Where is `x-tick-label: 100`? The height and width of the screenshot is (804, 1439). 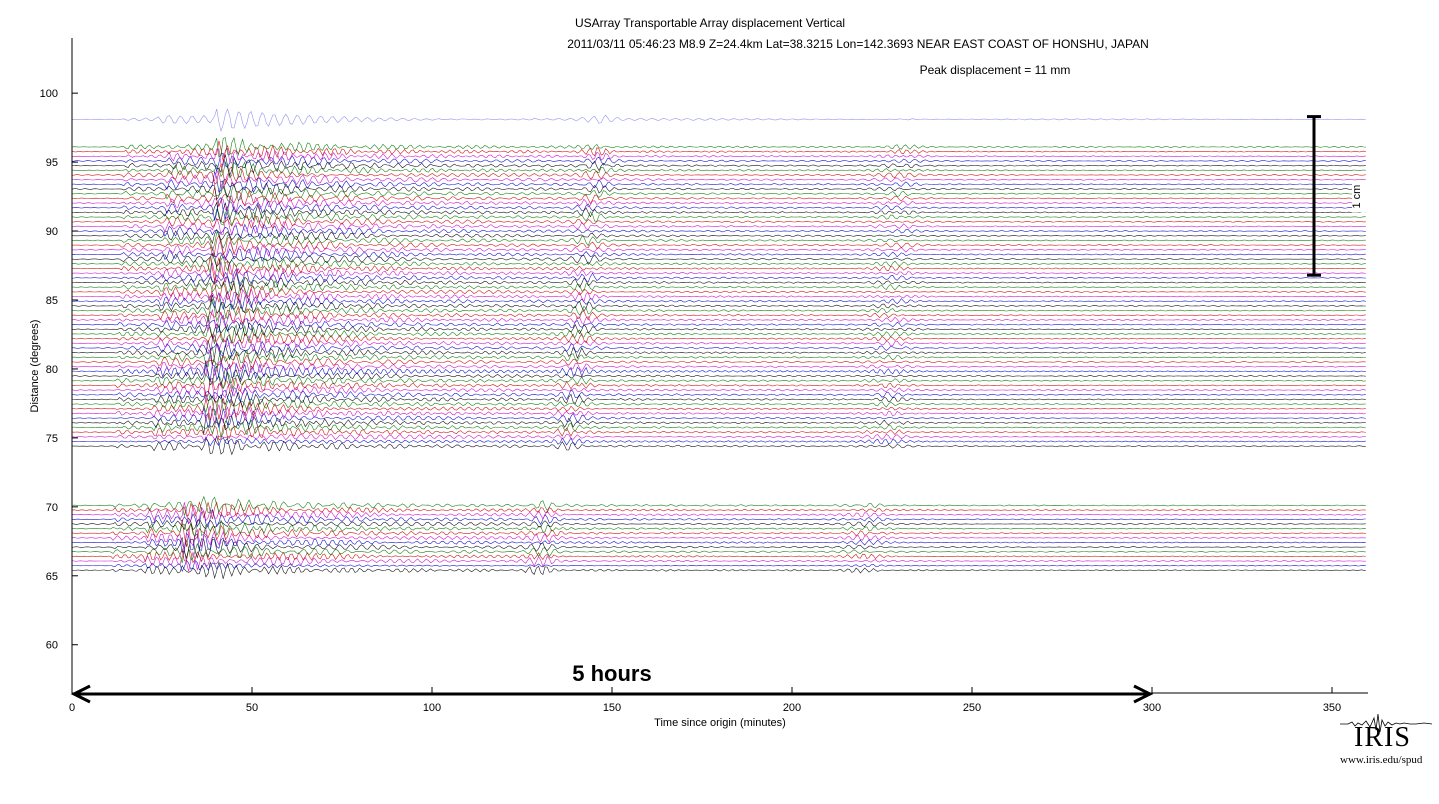
x-tick-label: 100 is located at coordinates (432, 708).